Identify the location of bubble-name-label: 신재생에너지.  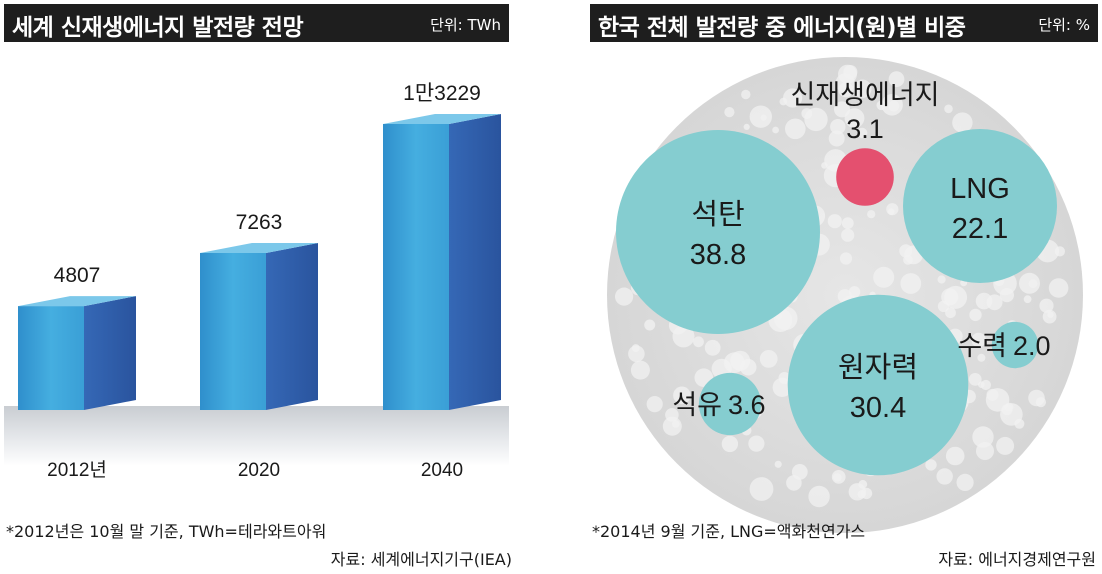
(864, 95).